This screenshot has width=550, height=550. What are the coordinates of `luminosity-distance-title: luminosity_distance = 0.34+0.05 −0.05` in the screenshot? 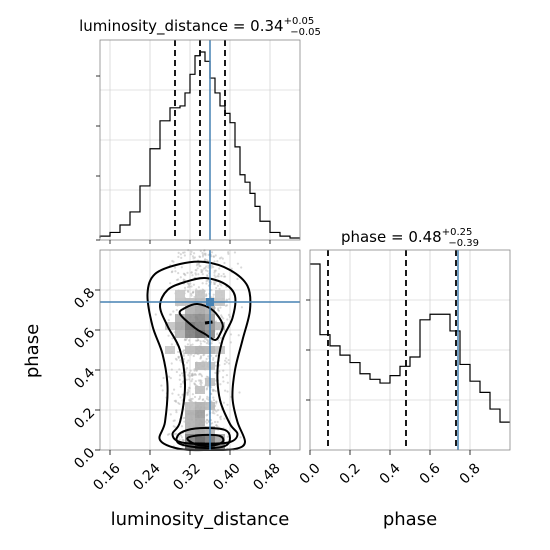 It's located at (200, 27).